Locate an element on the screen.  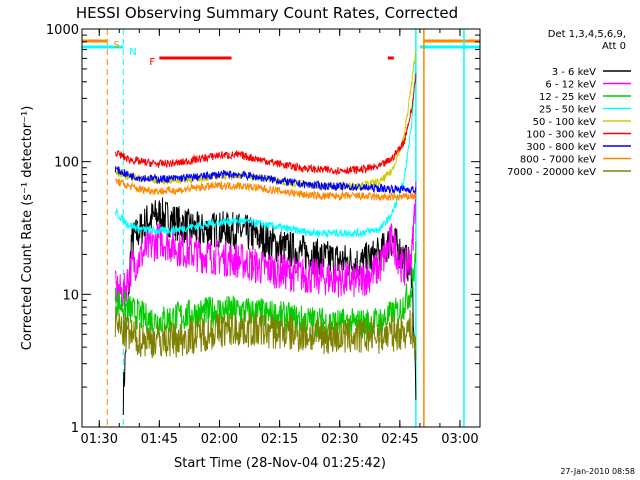
legend-header-line: Att 0 is located at coordinates (614, 46).